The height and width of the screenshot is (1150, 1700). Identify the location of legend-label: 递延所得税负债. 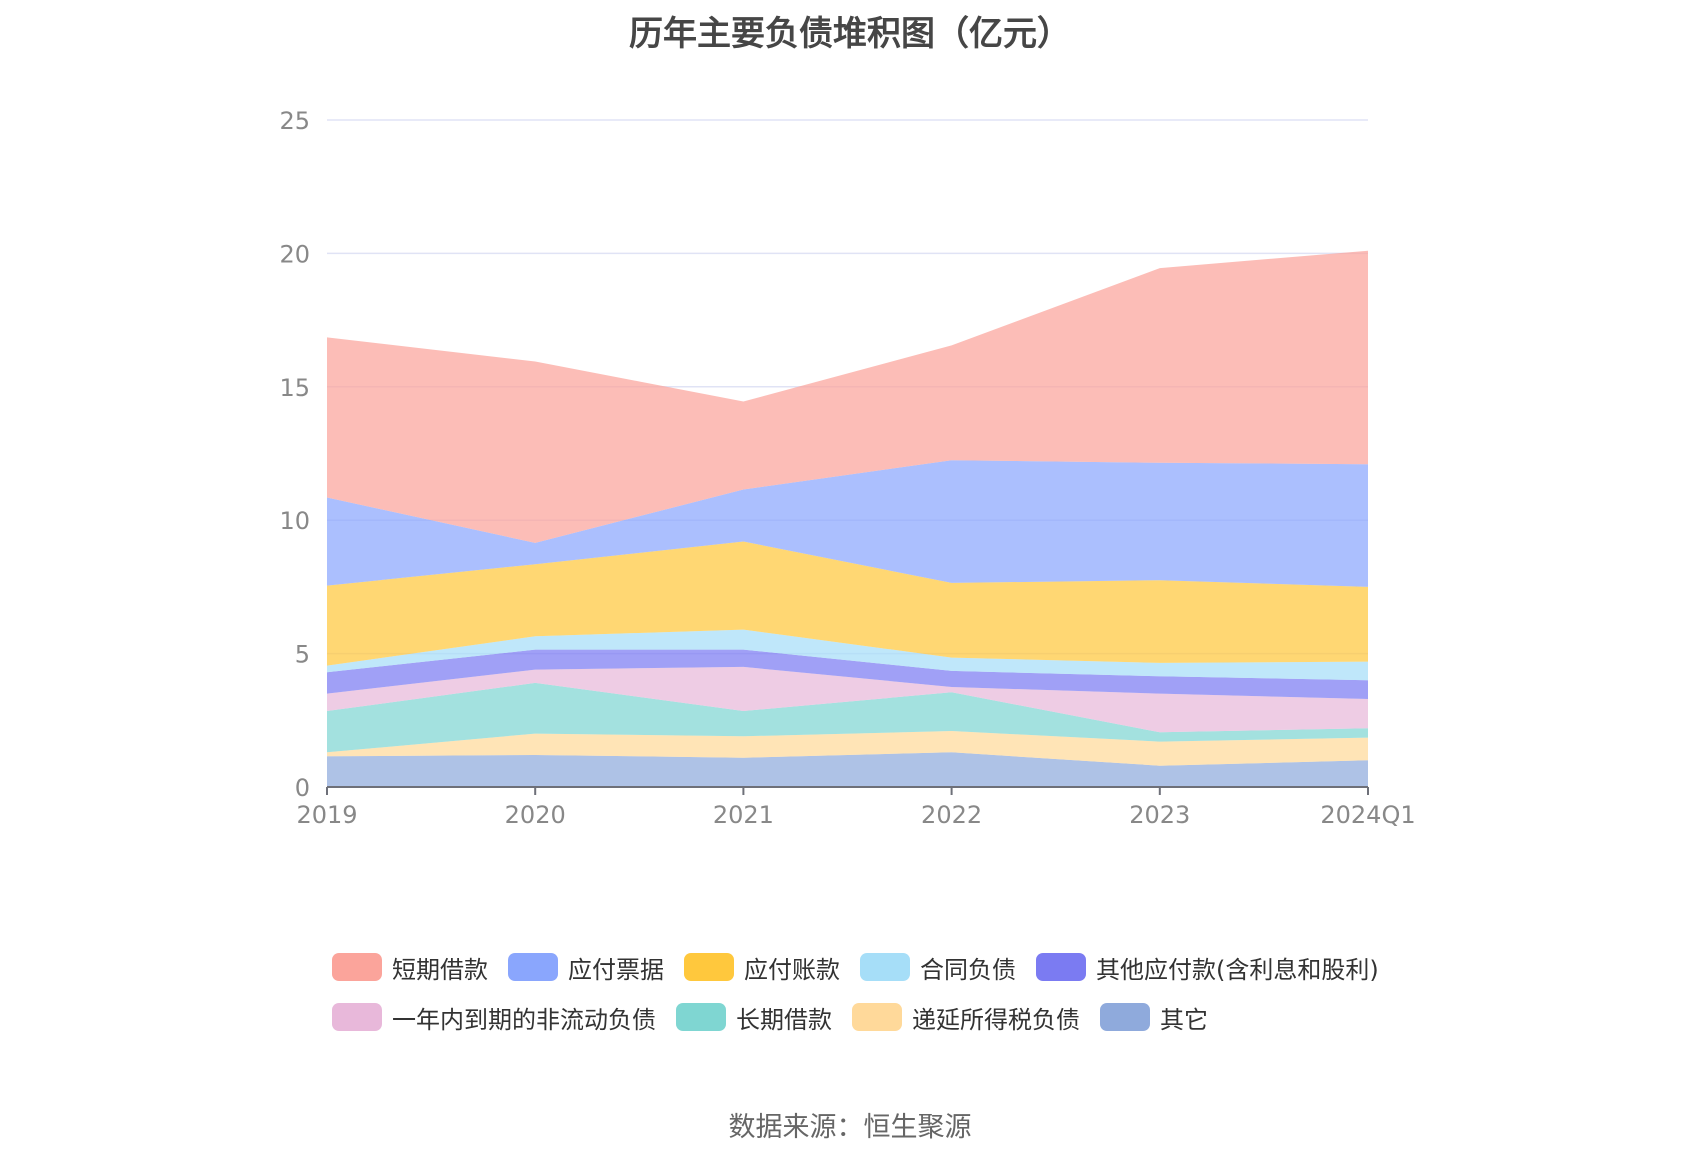
(996, 1019).